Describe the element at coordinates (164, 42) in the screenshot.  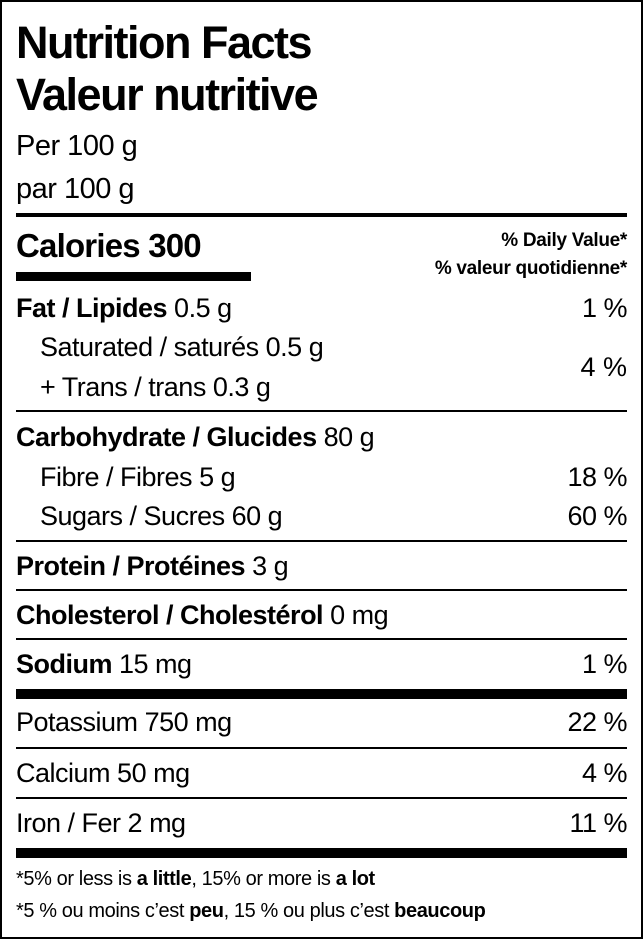
I see `title-en: Nutrition Facts` at that location.